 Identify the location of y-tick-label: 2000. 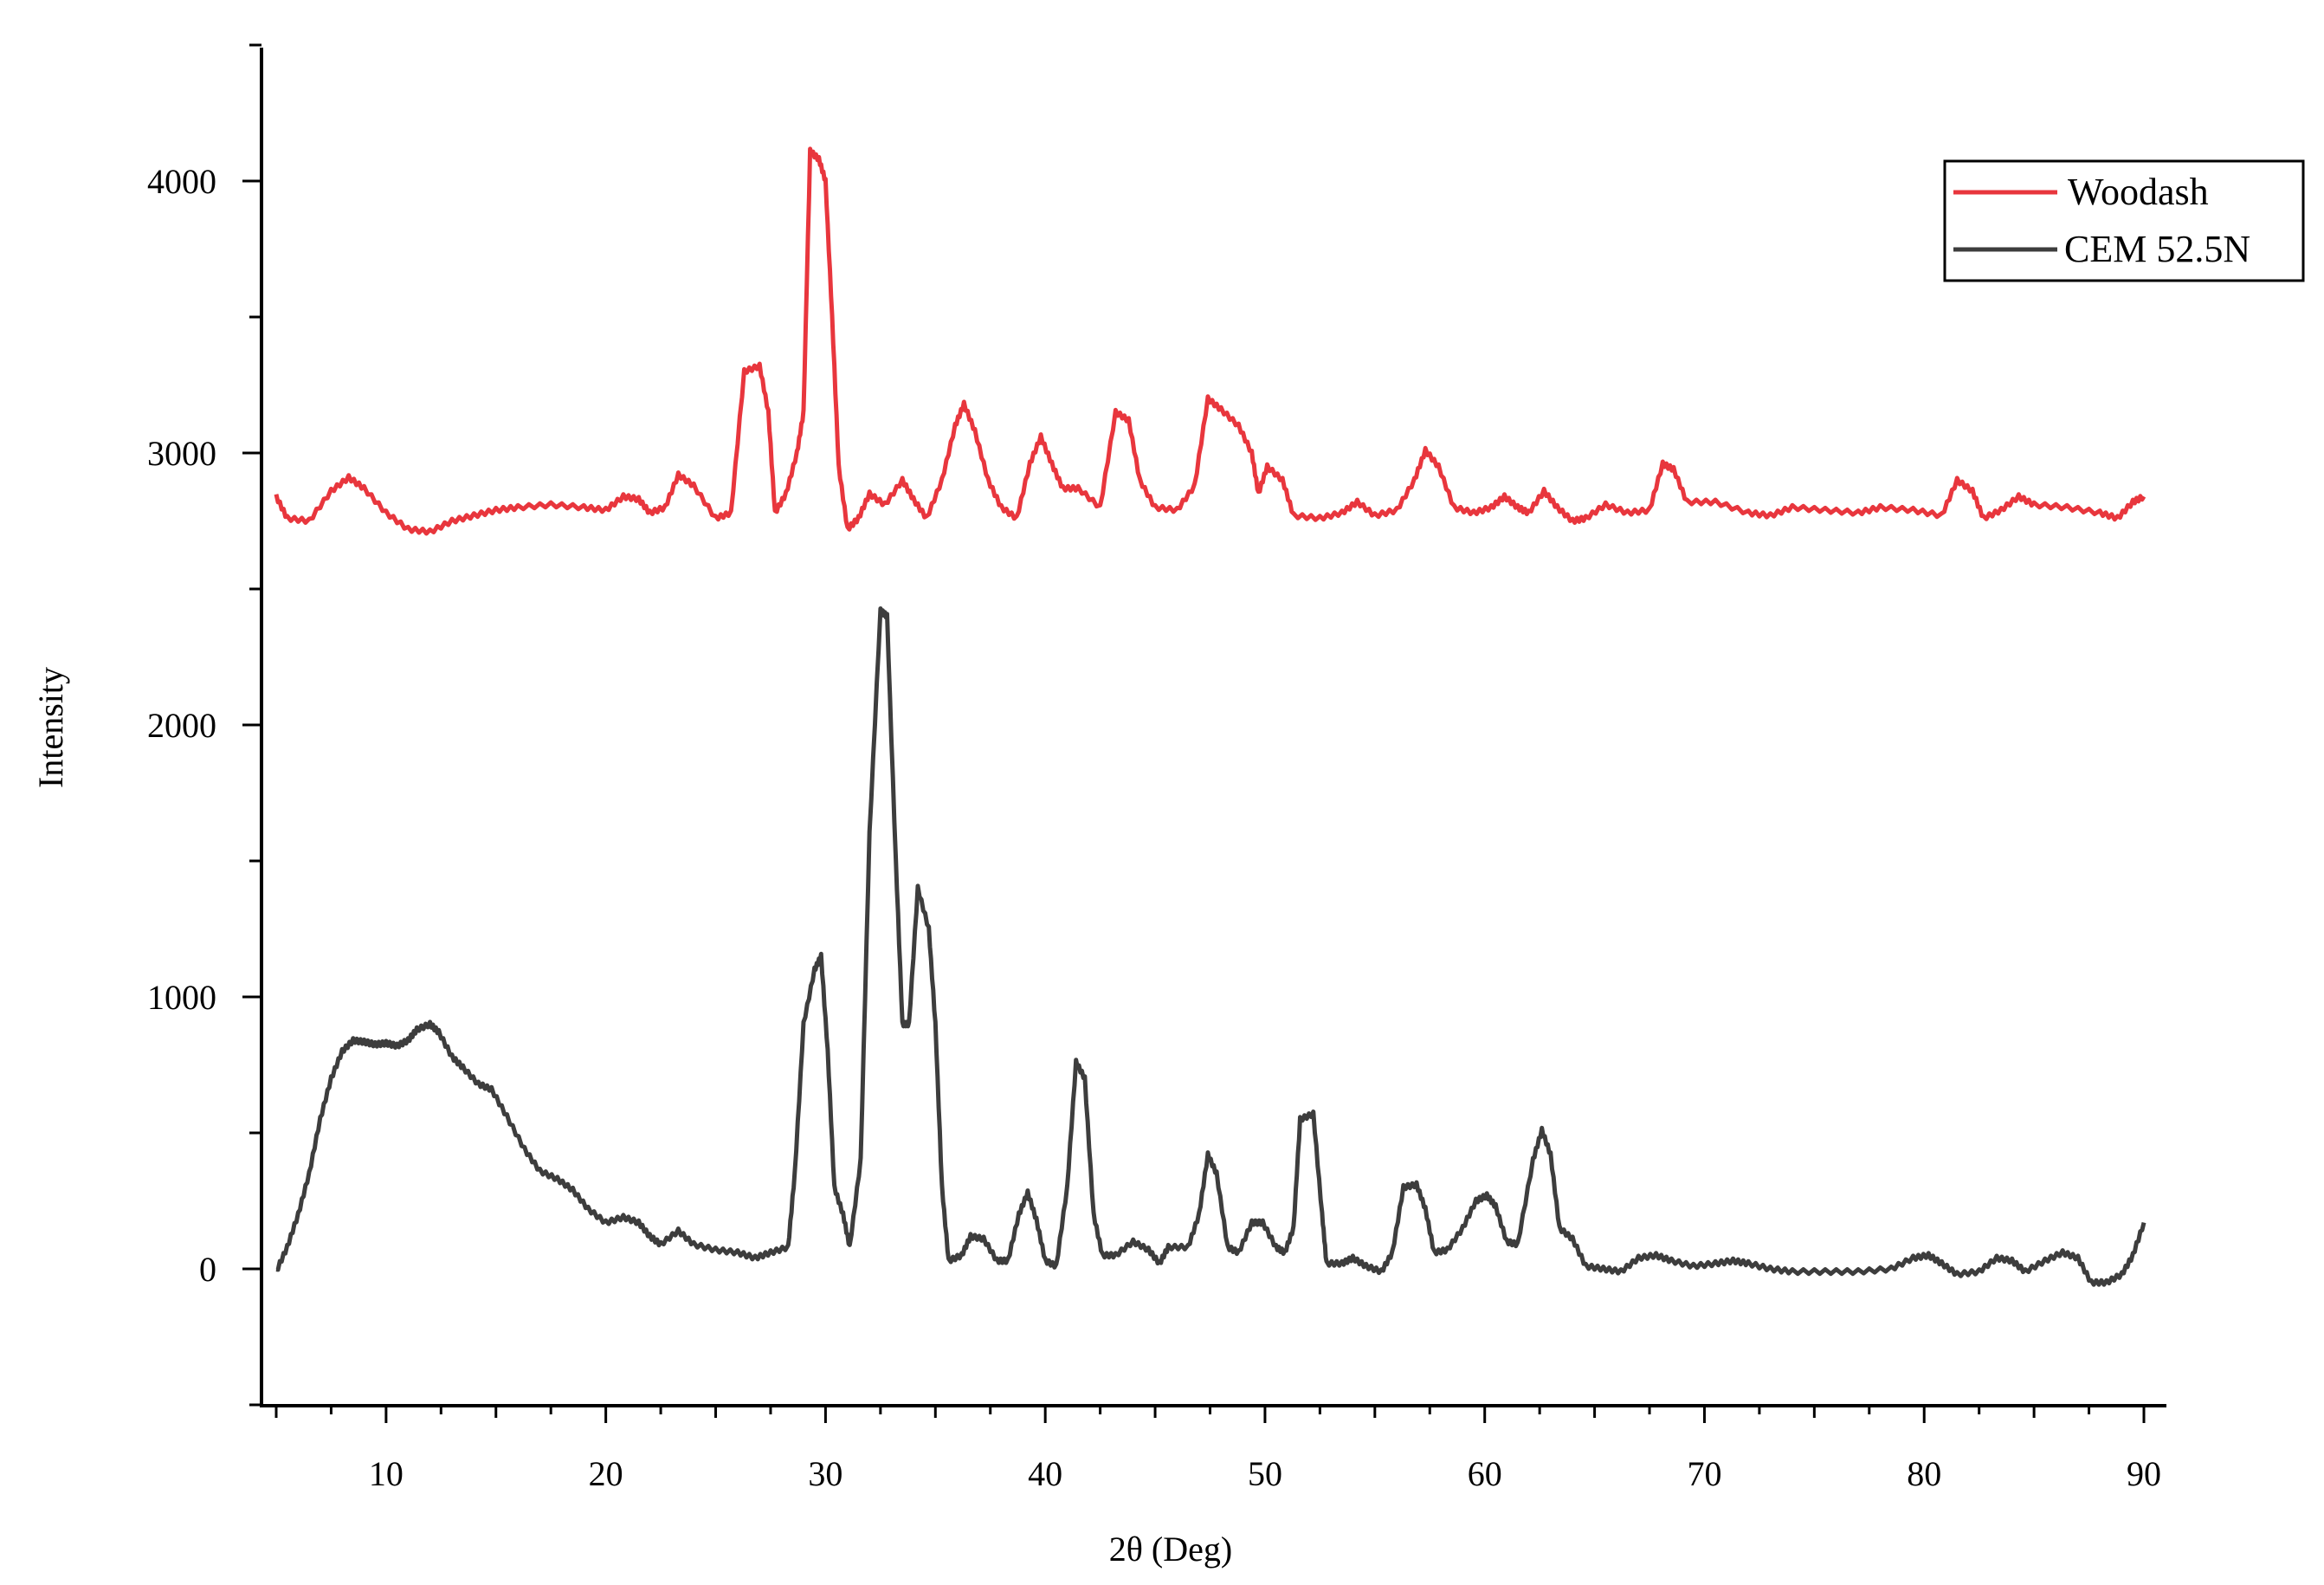
(182, 725).